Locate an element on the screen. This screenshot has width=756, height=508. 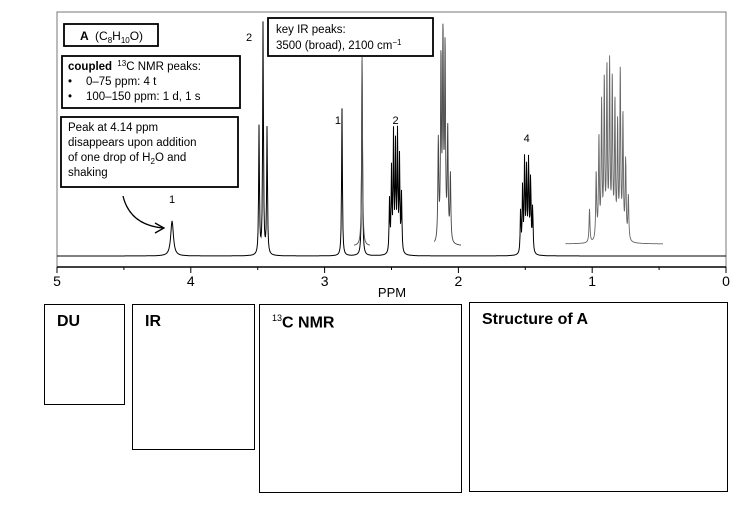
x-tick-label: 1 is located at coordinates (592, 281).